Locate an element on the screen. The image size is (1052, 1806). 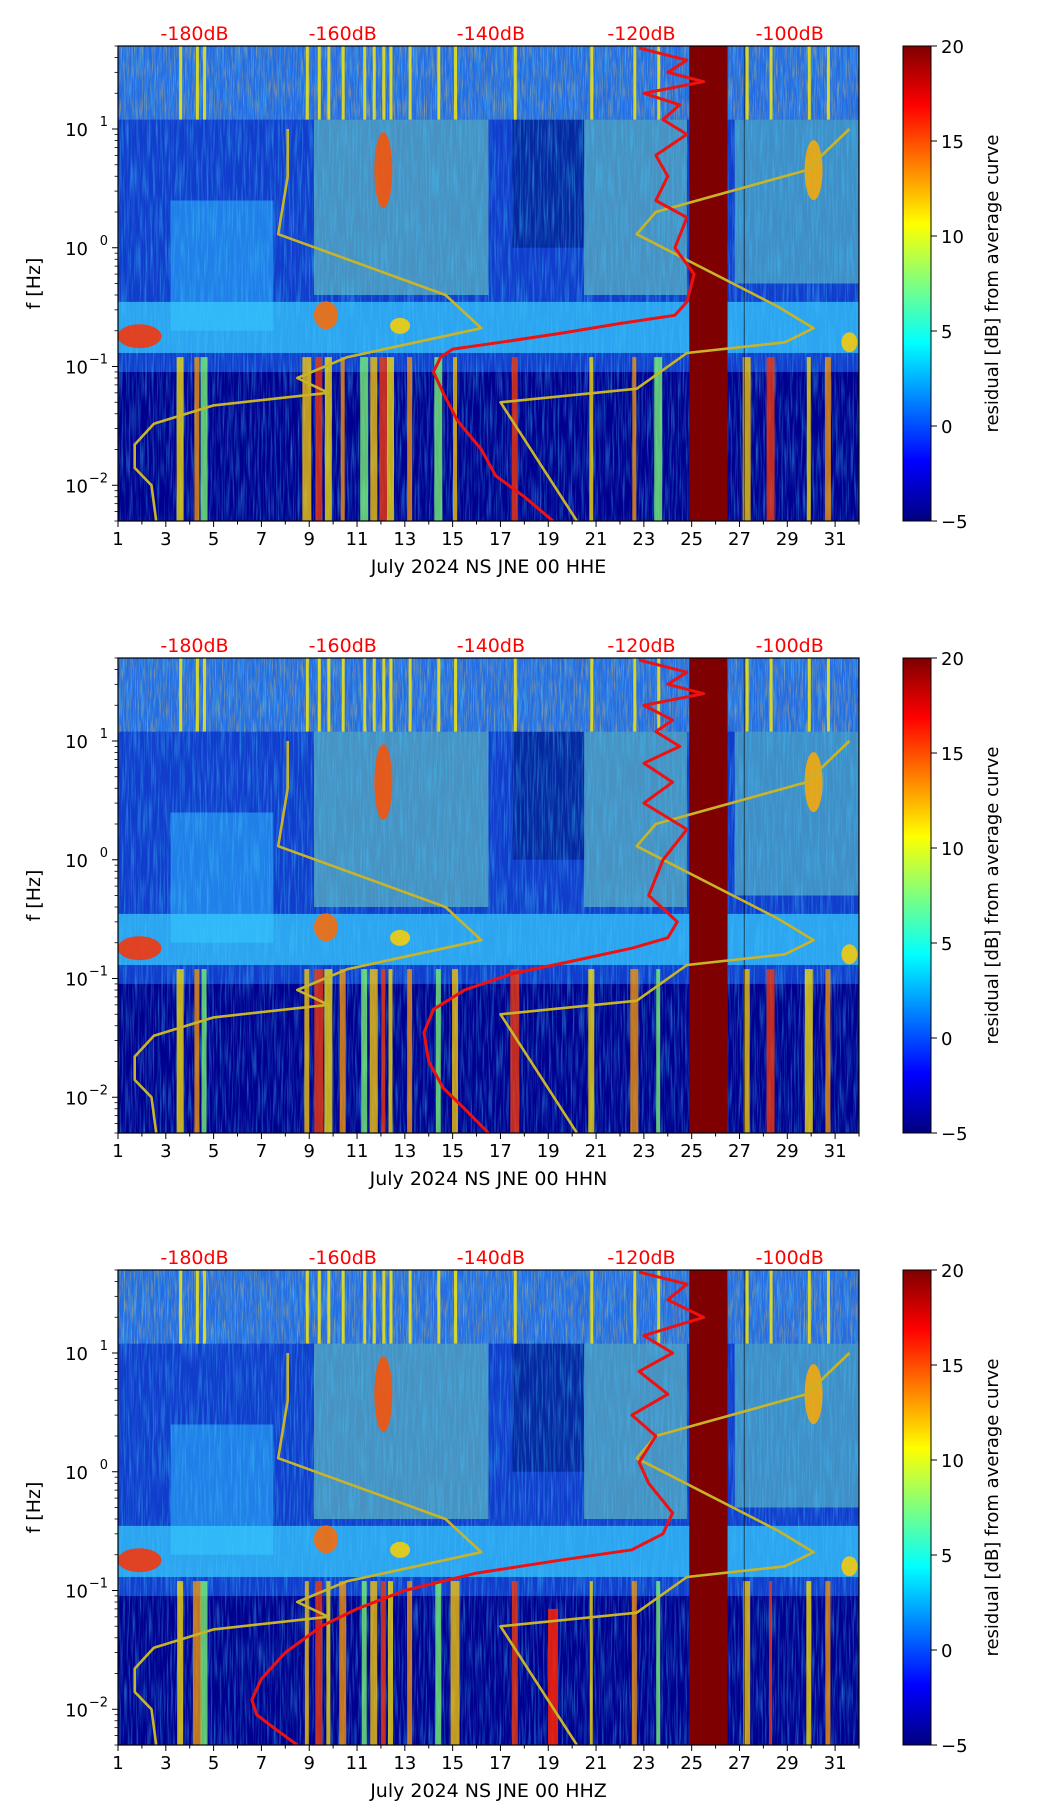
x-tick-label: 19 is located at coordinates (548, 1151).